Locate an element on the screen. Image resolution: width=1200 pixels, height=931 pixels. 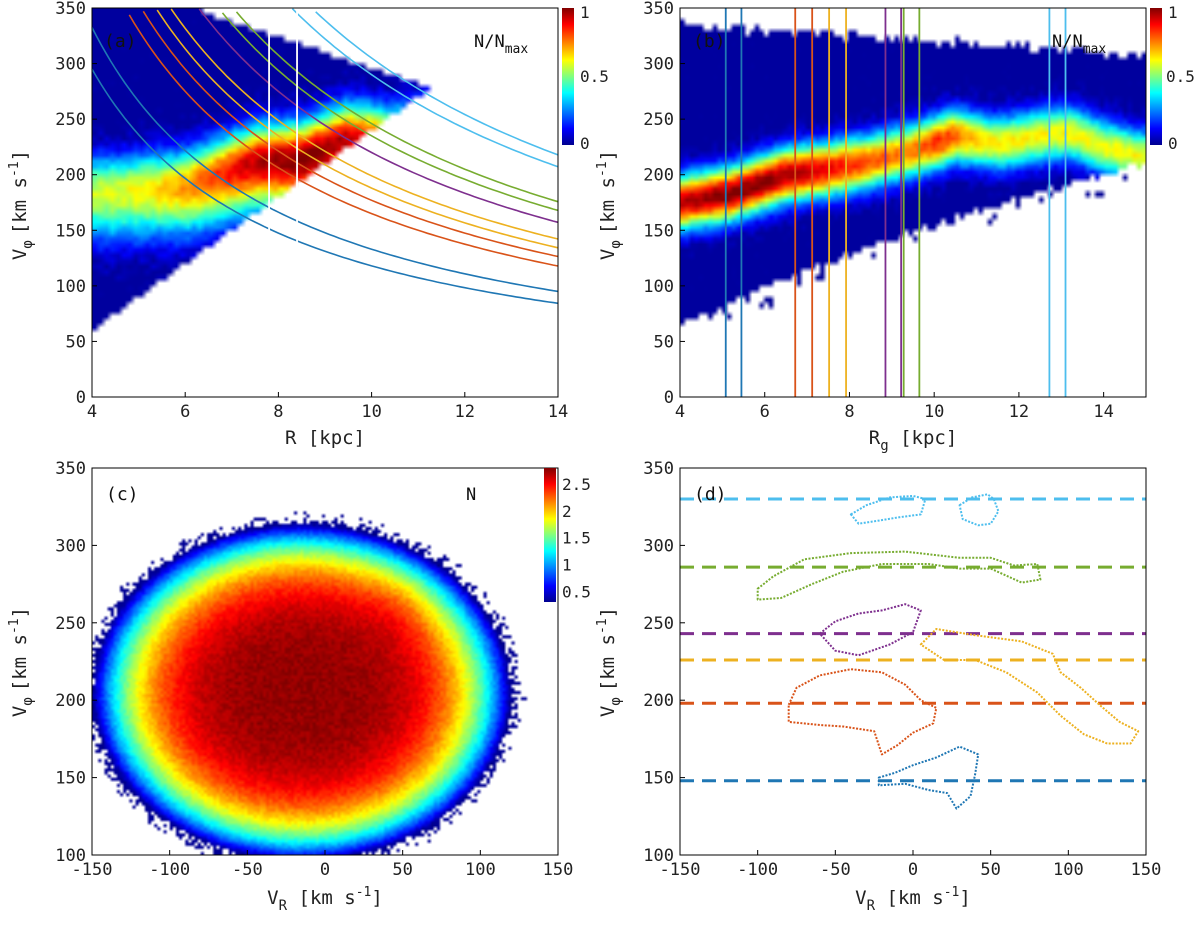
corner-label-c: N is located at coordinates (471, 495).